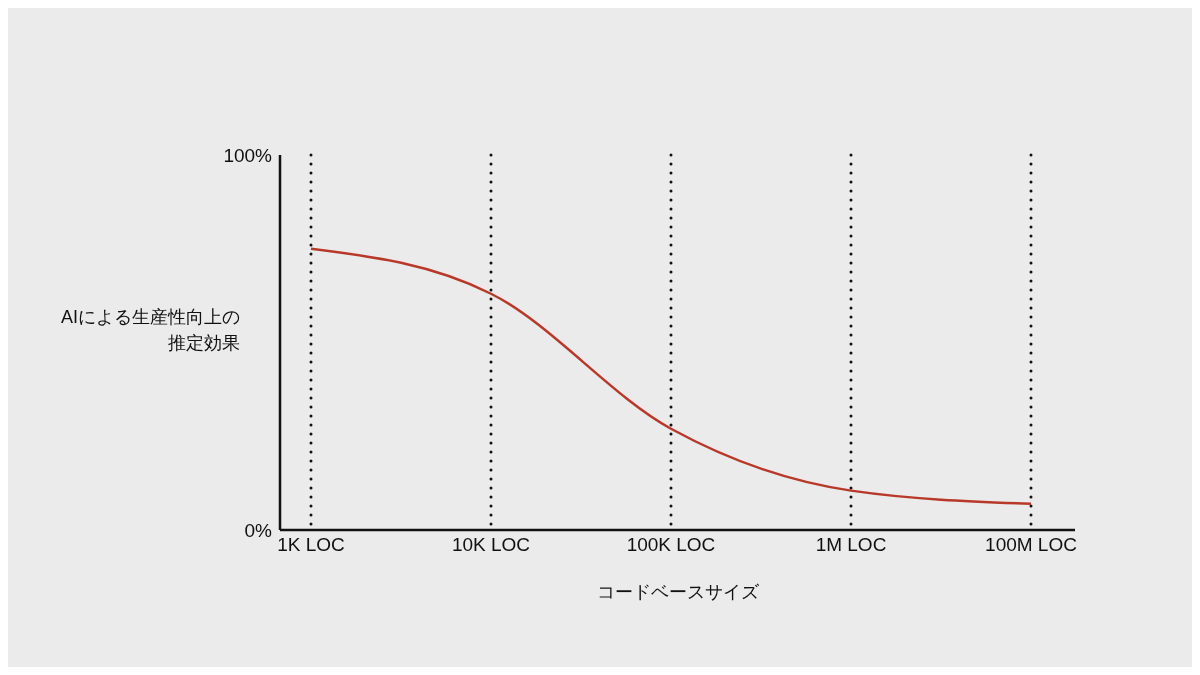 The image size is (1200, 675). What do you see at coordinates (1031, 545) in the screenshot?
I see `x-tick-label: 100M LOC` at bounding box center [1031, 545].